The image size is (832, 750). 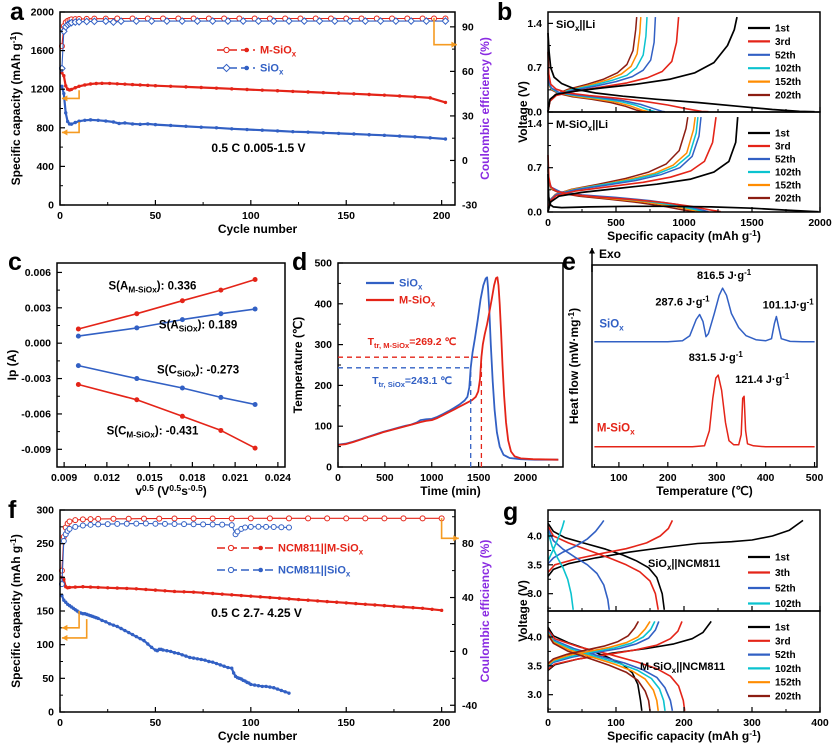 What do you see at coordinates (599, 643) in the screenshot?
I see `series-g2-152th` at bounding box center [599, 643].